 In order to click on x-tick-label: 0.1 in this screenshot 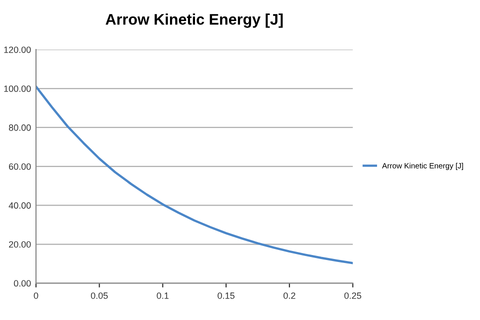, I will do `click(162, 295)`.